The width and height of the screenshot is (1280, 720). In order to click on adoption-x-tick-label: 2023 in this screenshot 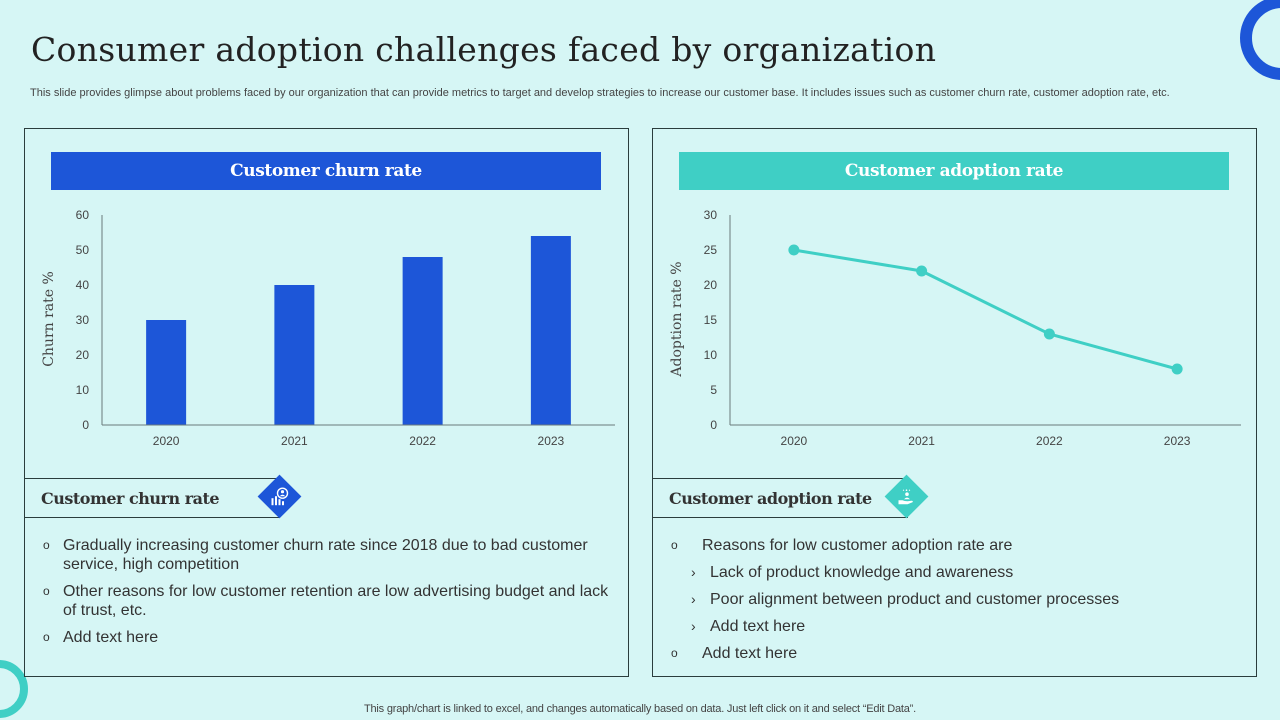, I will do `click(1177, 441)`.